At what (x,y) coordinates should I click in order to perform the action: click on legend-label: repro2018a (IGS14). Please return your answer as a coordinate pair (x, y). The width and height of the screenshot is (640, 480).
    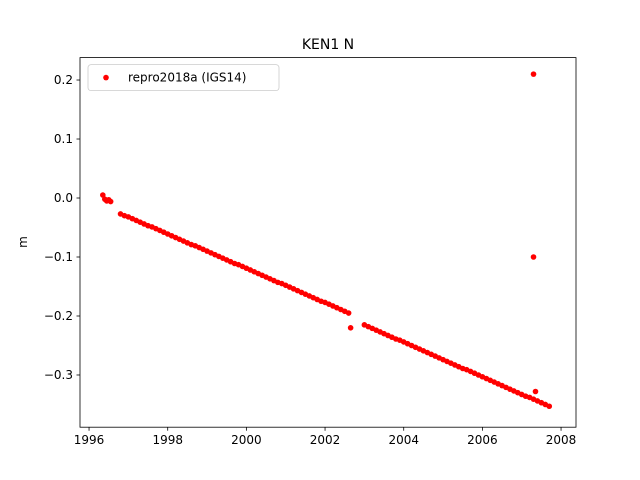
    Looking at the image, I should click on (187, 78).